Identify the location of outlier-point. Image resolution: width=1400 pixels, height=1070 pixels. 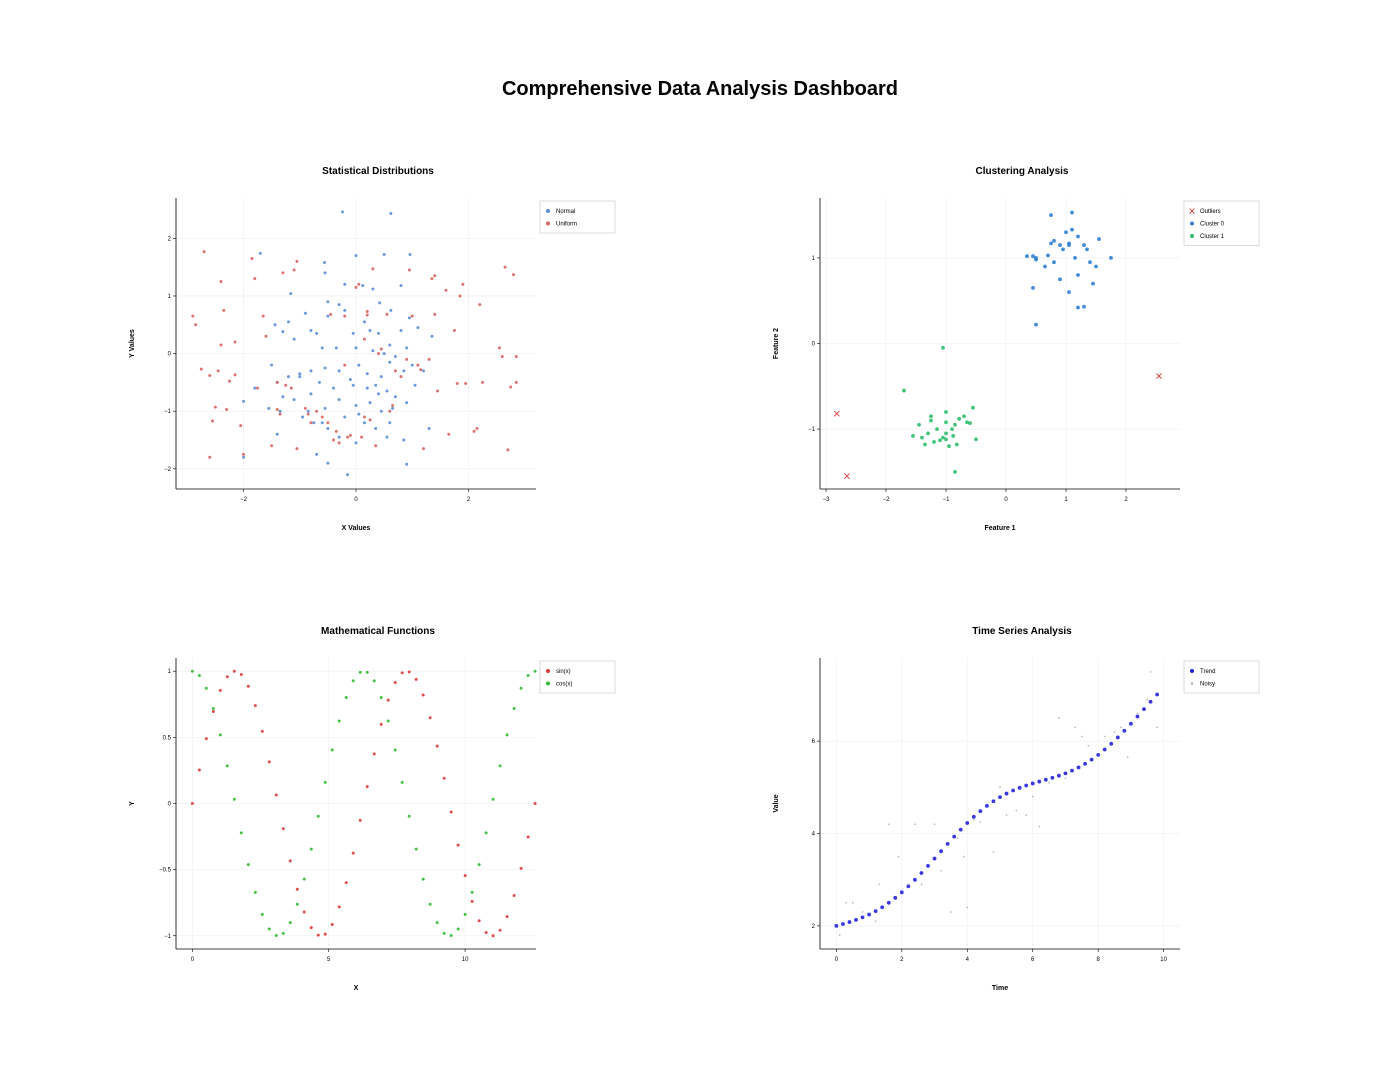
(836, 413).